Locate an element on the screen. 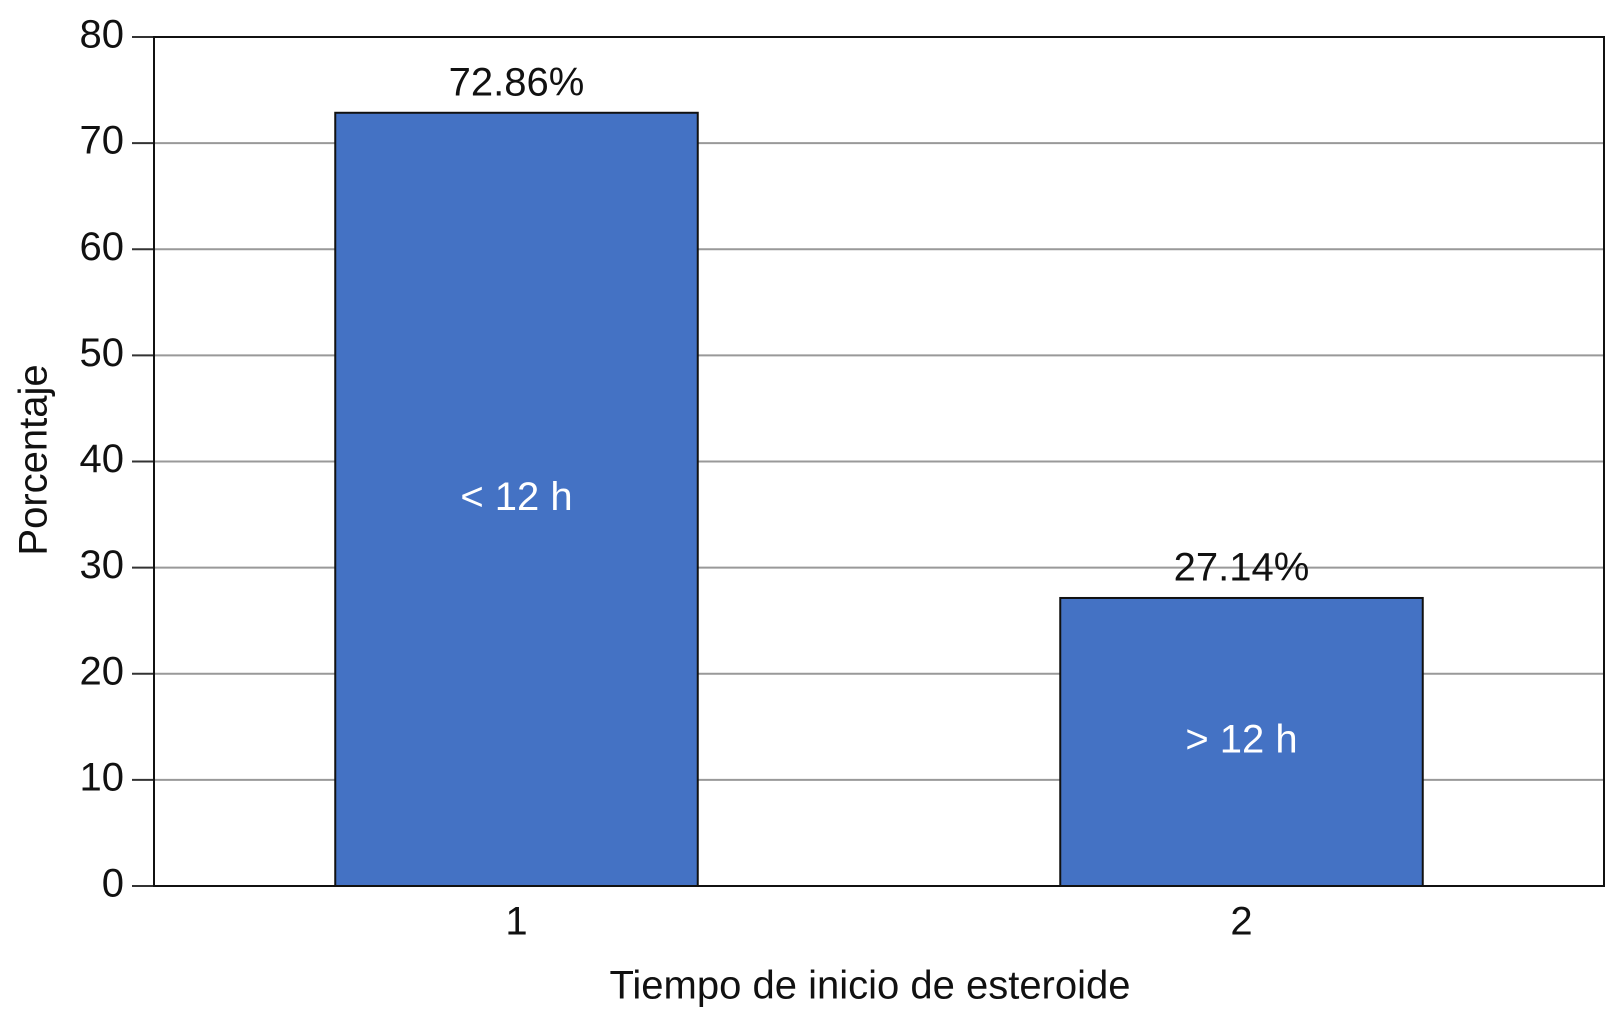 The width and height of the screenshot is (1607, 1024). bar-label: > 12 h is located at coordinates (1241, 740).